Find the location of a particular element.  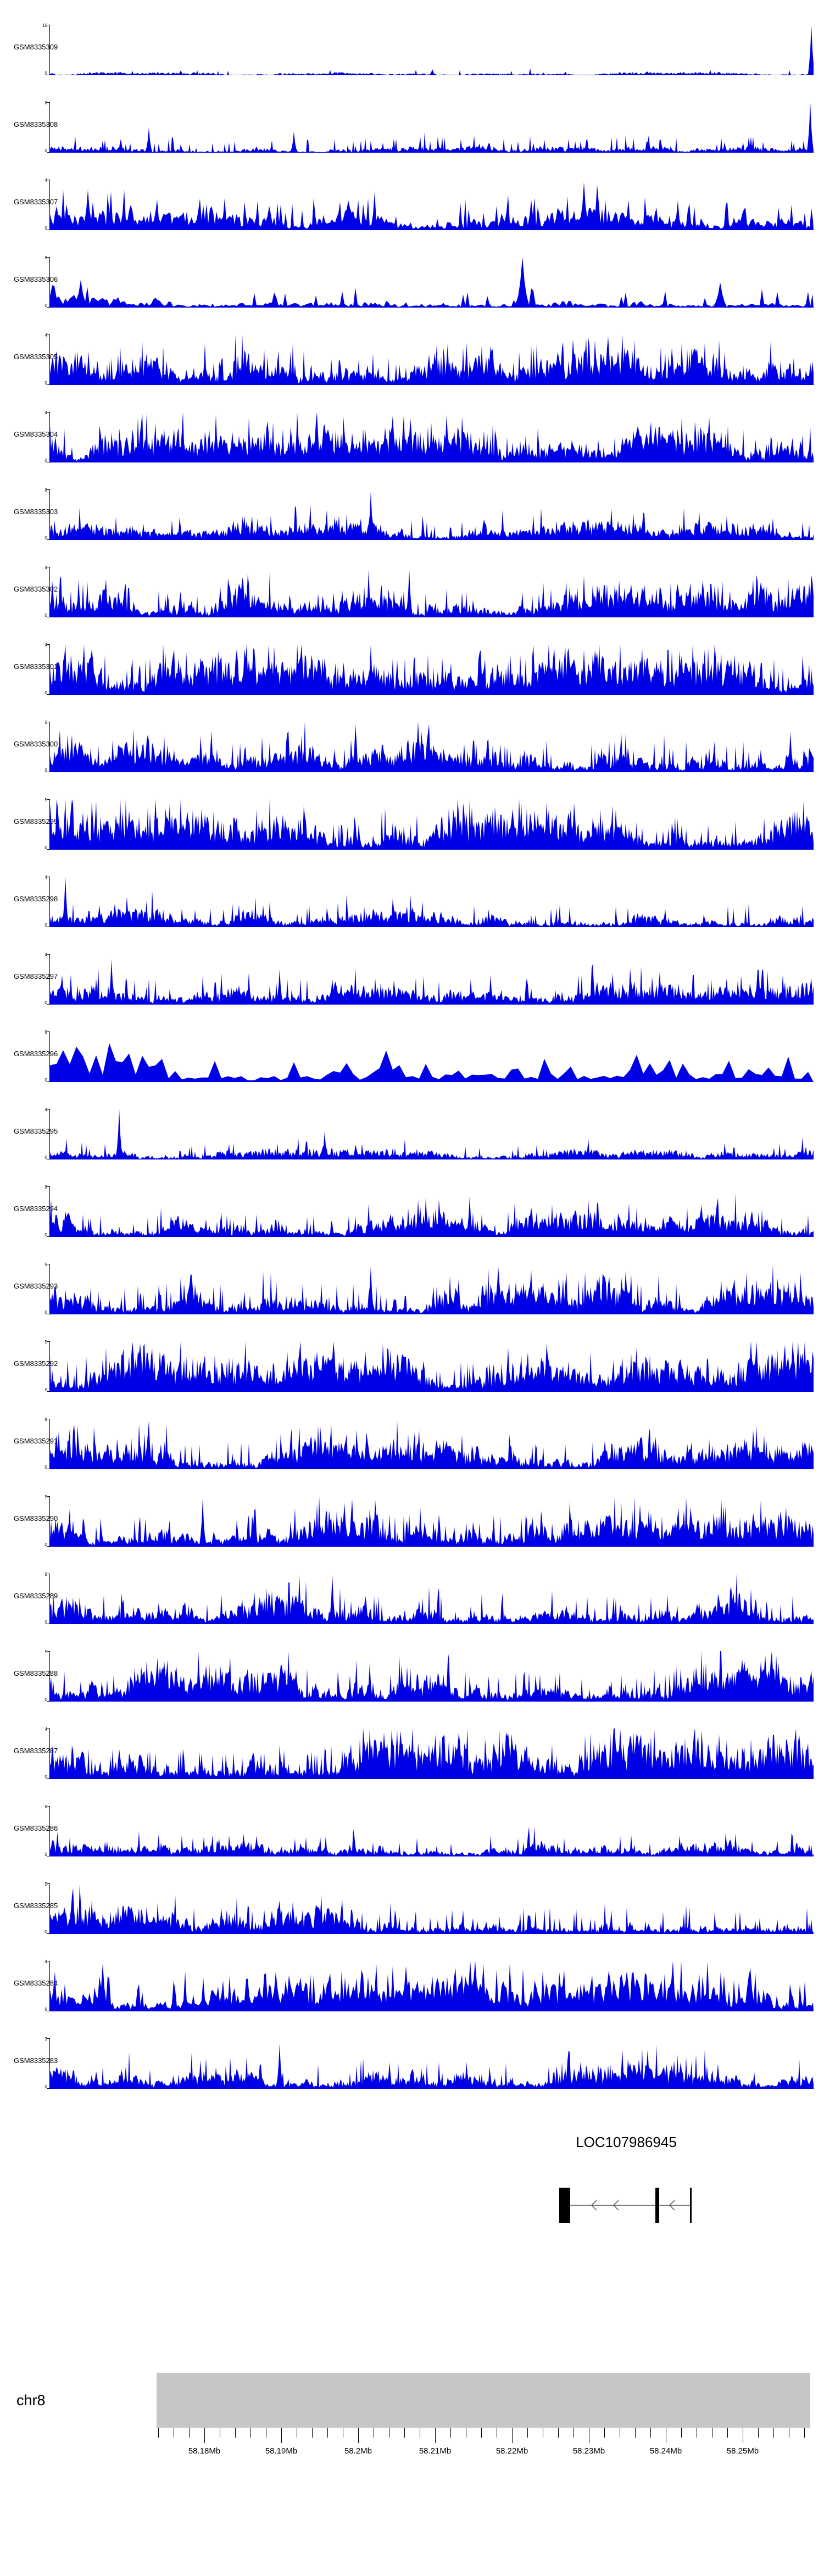

coverage-track-row: GSM8335308 8 0 is located at coordinates (412, 140).